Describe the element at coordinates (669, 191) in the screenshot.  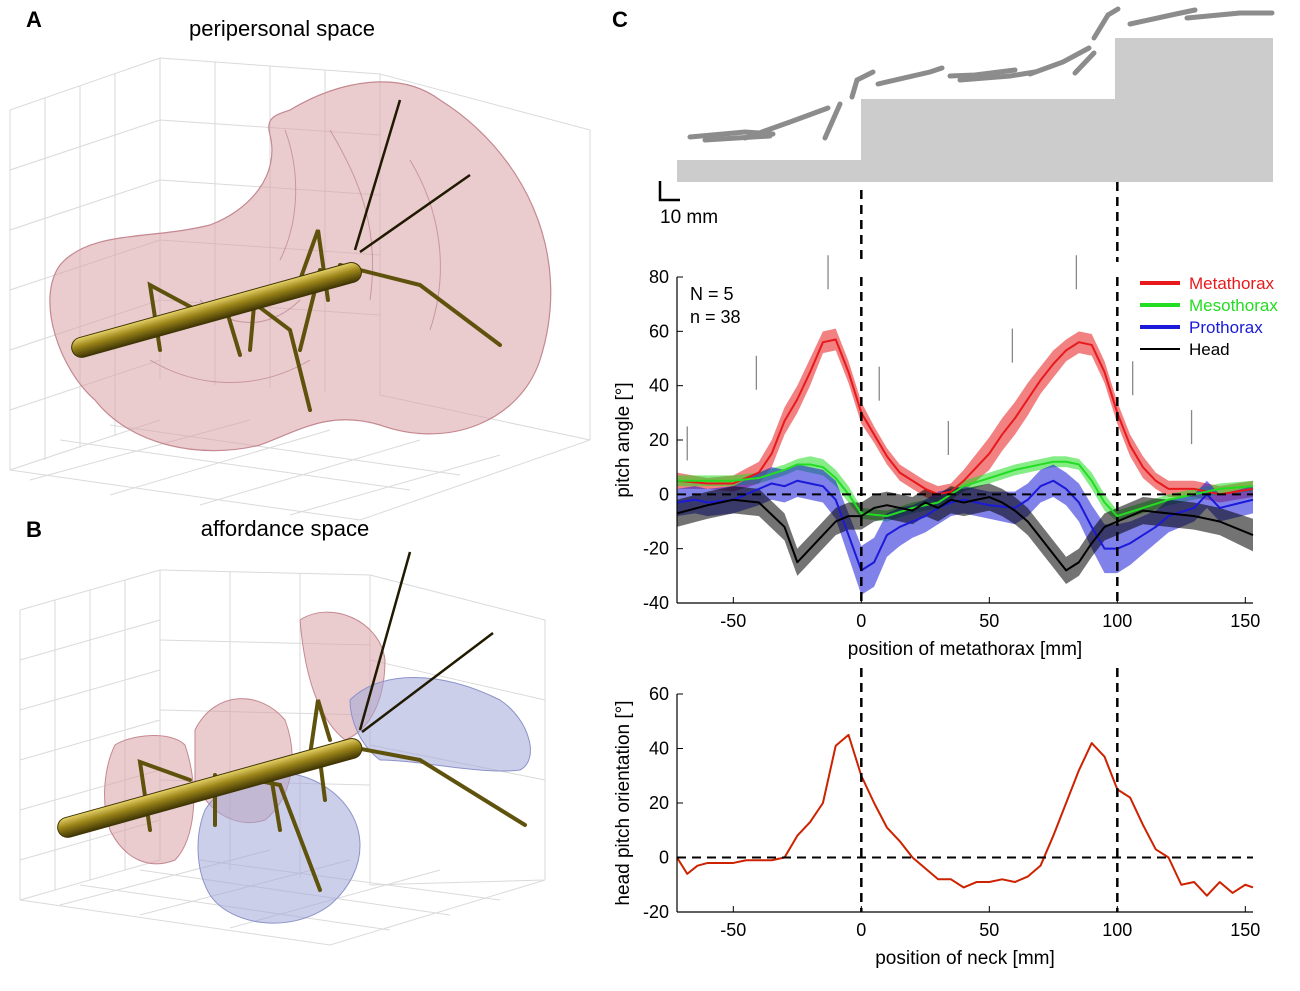
I see `scale-bar` at that location.